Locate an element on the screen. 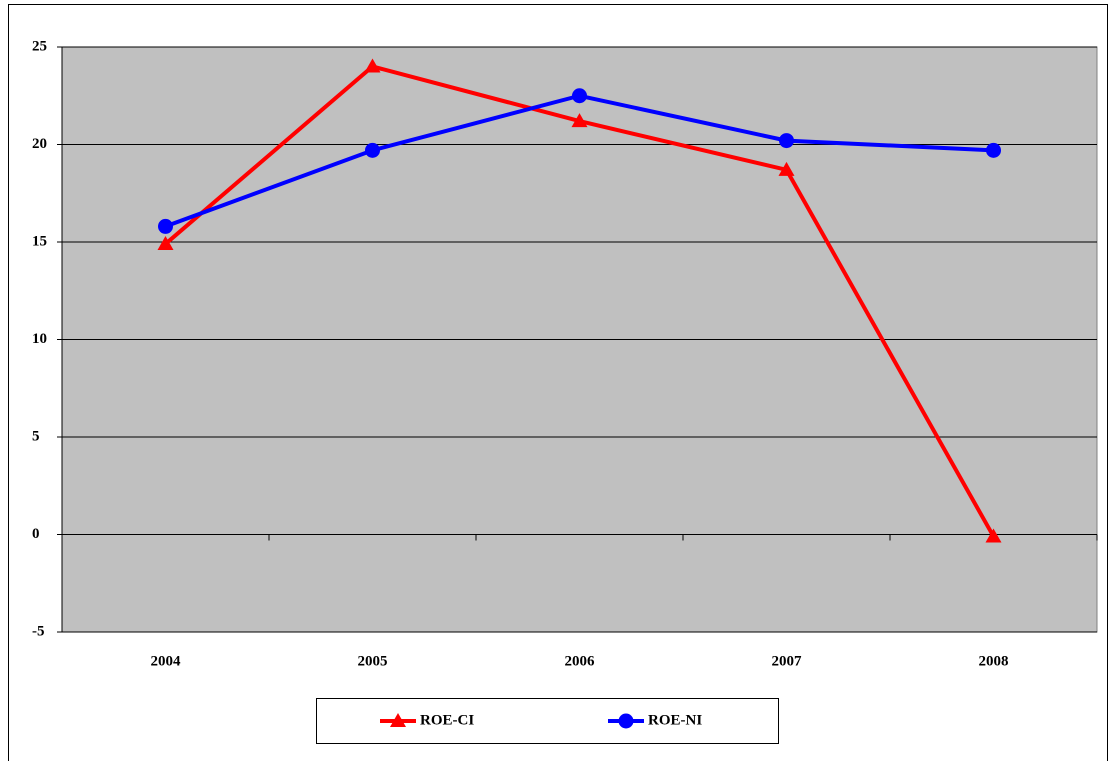 The width and height of the screenshot is (1112, 761). legend: ROE-CI ROE-NI is located at coordinates (547, 721).